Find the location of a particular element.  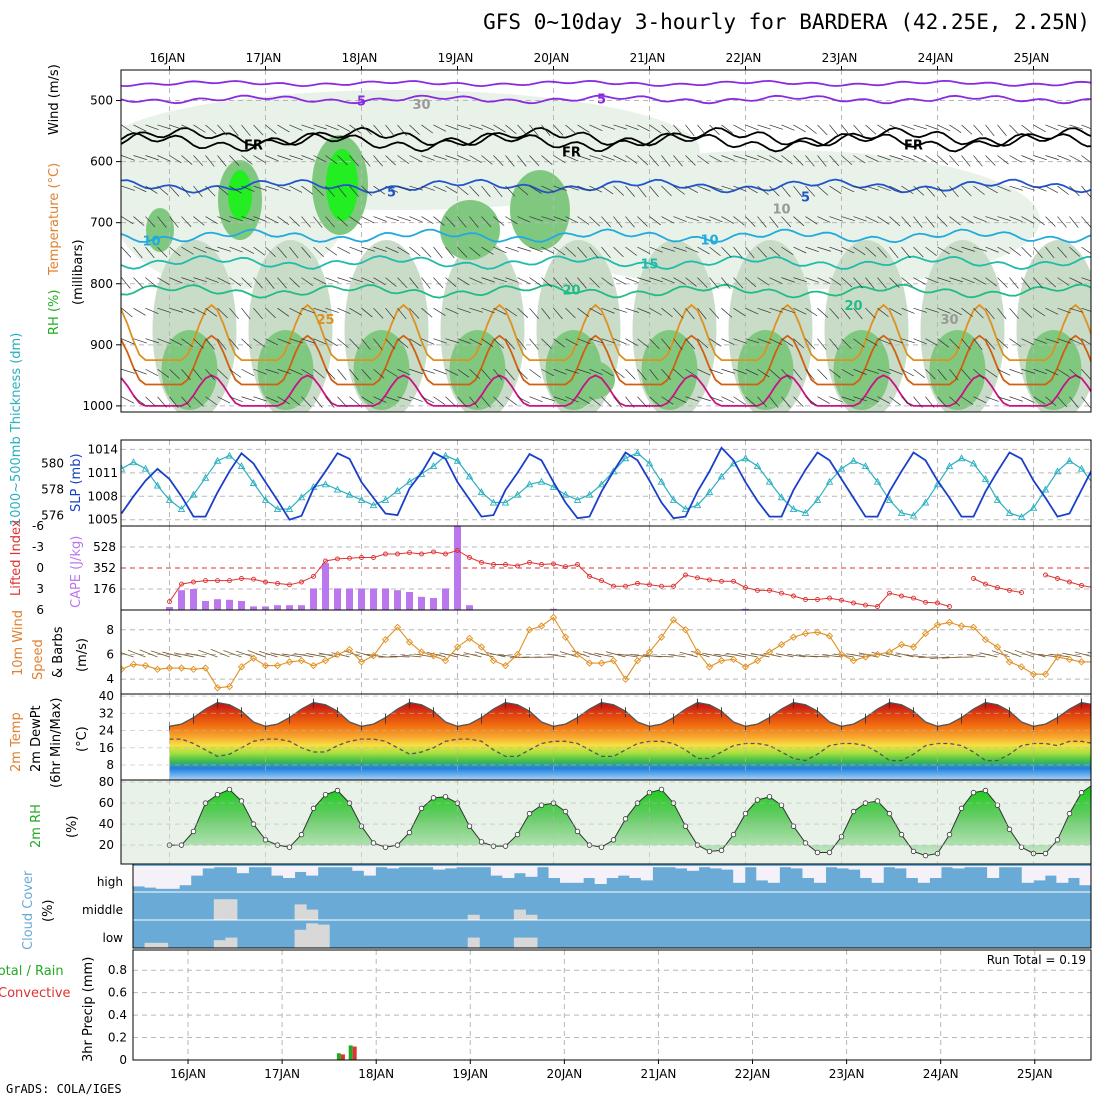

contour-label: 10 is located at coordinates (151, 241).